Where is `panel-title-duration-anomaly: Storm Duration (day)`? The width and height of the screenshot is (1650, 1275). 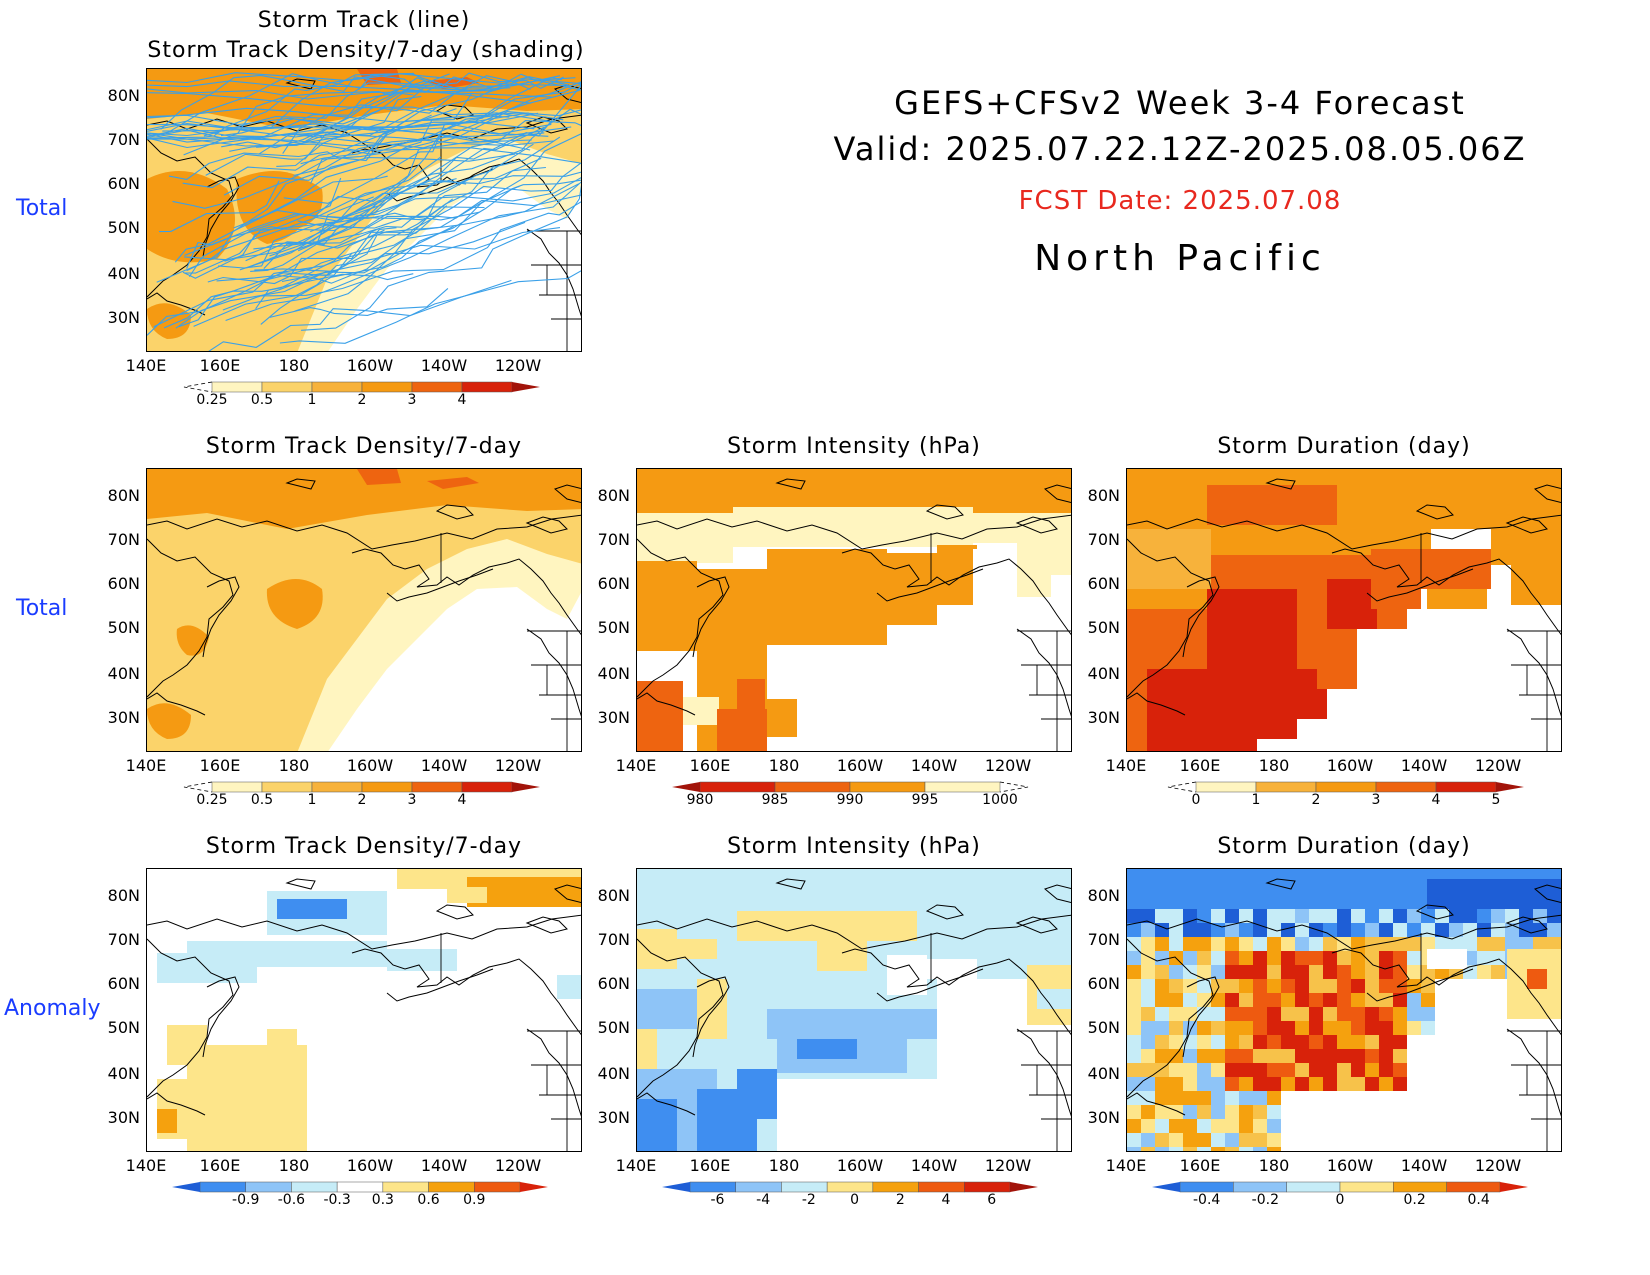 panel-title-duration-anomaly: Storm Duration (day) is located at coordinates (1344, 846).